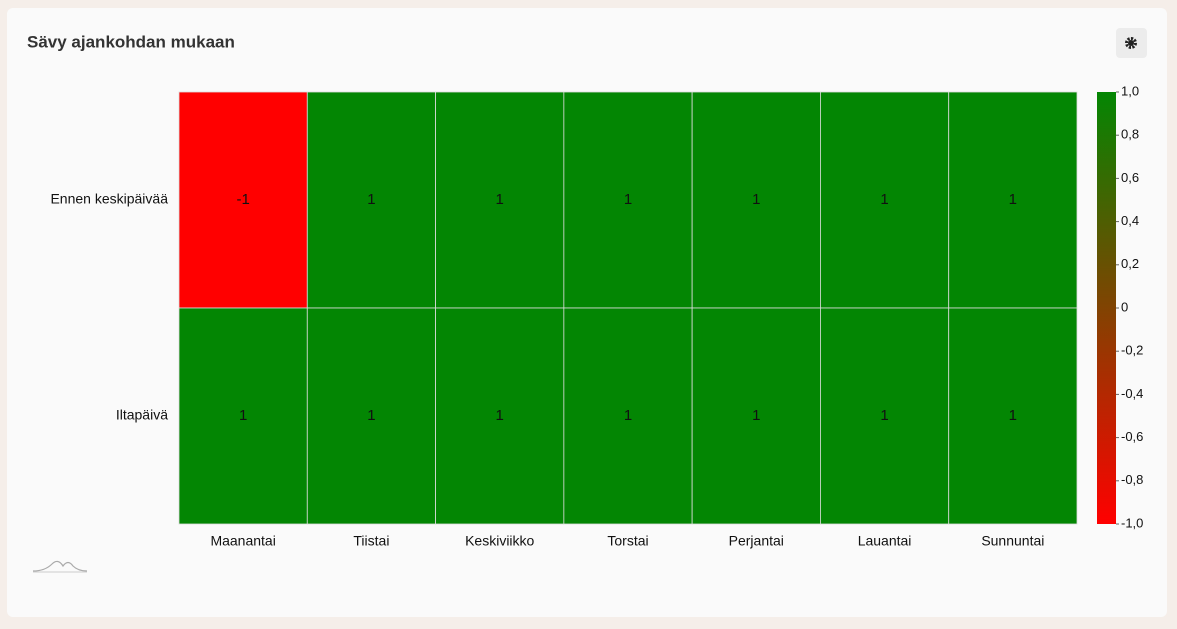  I want to click on gear-icon-core, so click(1131, 43).